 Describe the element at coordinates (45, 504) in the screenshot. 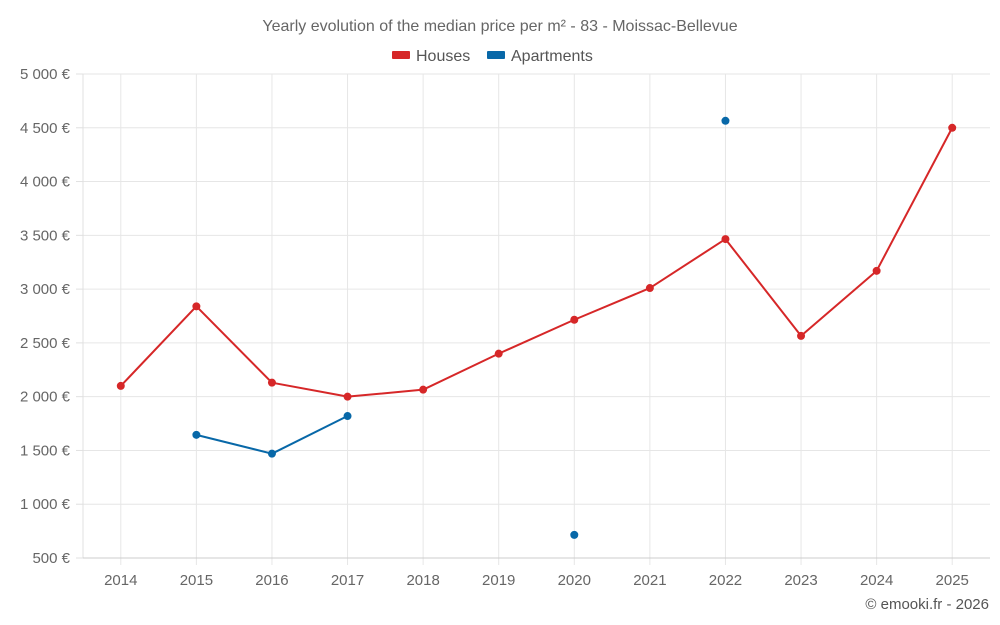

I see `y-tick-label: 1 000 €` at that location.